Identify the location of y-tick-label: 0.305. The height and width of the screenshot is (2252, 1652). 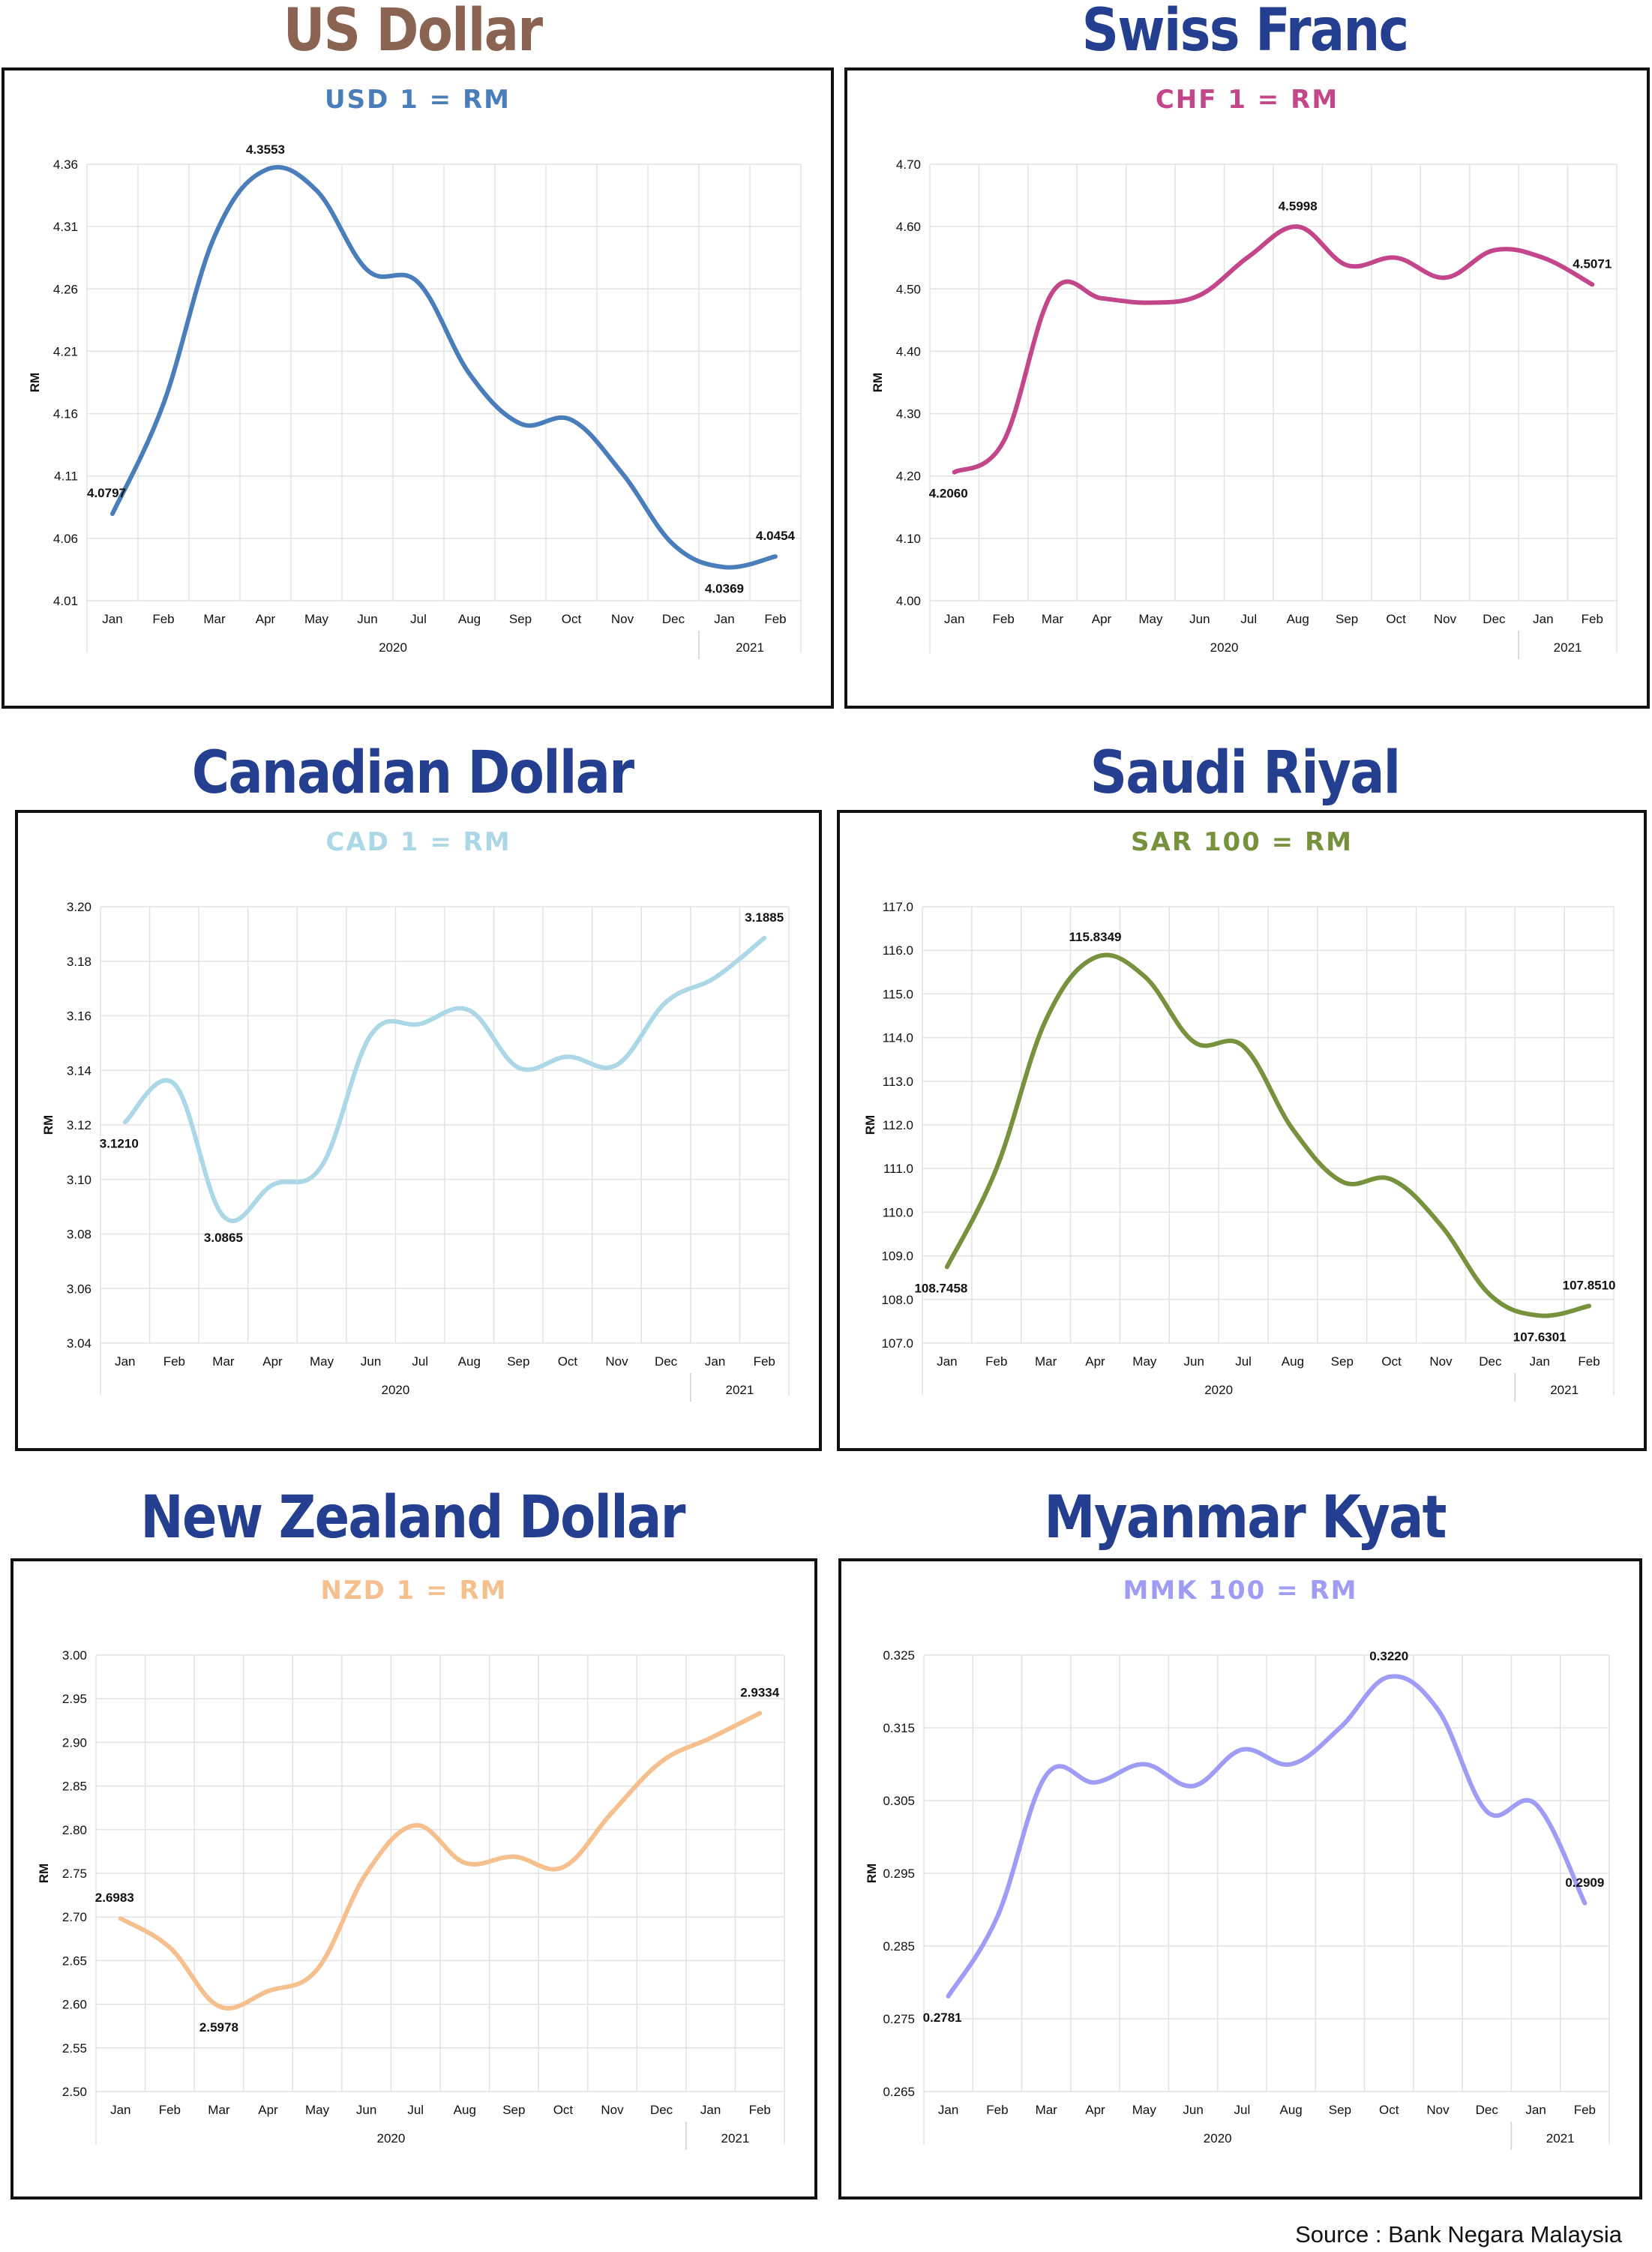
(899, 1801).